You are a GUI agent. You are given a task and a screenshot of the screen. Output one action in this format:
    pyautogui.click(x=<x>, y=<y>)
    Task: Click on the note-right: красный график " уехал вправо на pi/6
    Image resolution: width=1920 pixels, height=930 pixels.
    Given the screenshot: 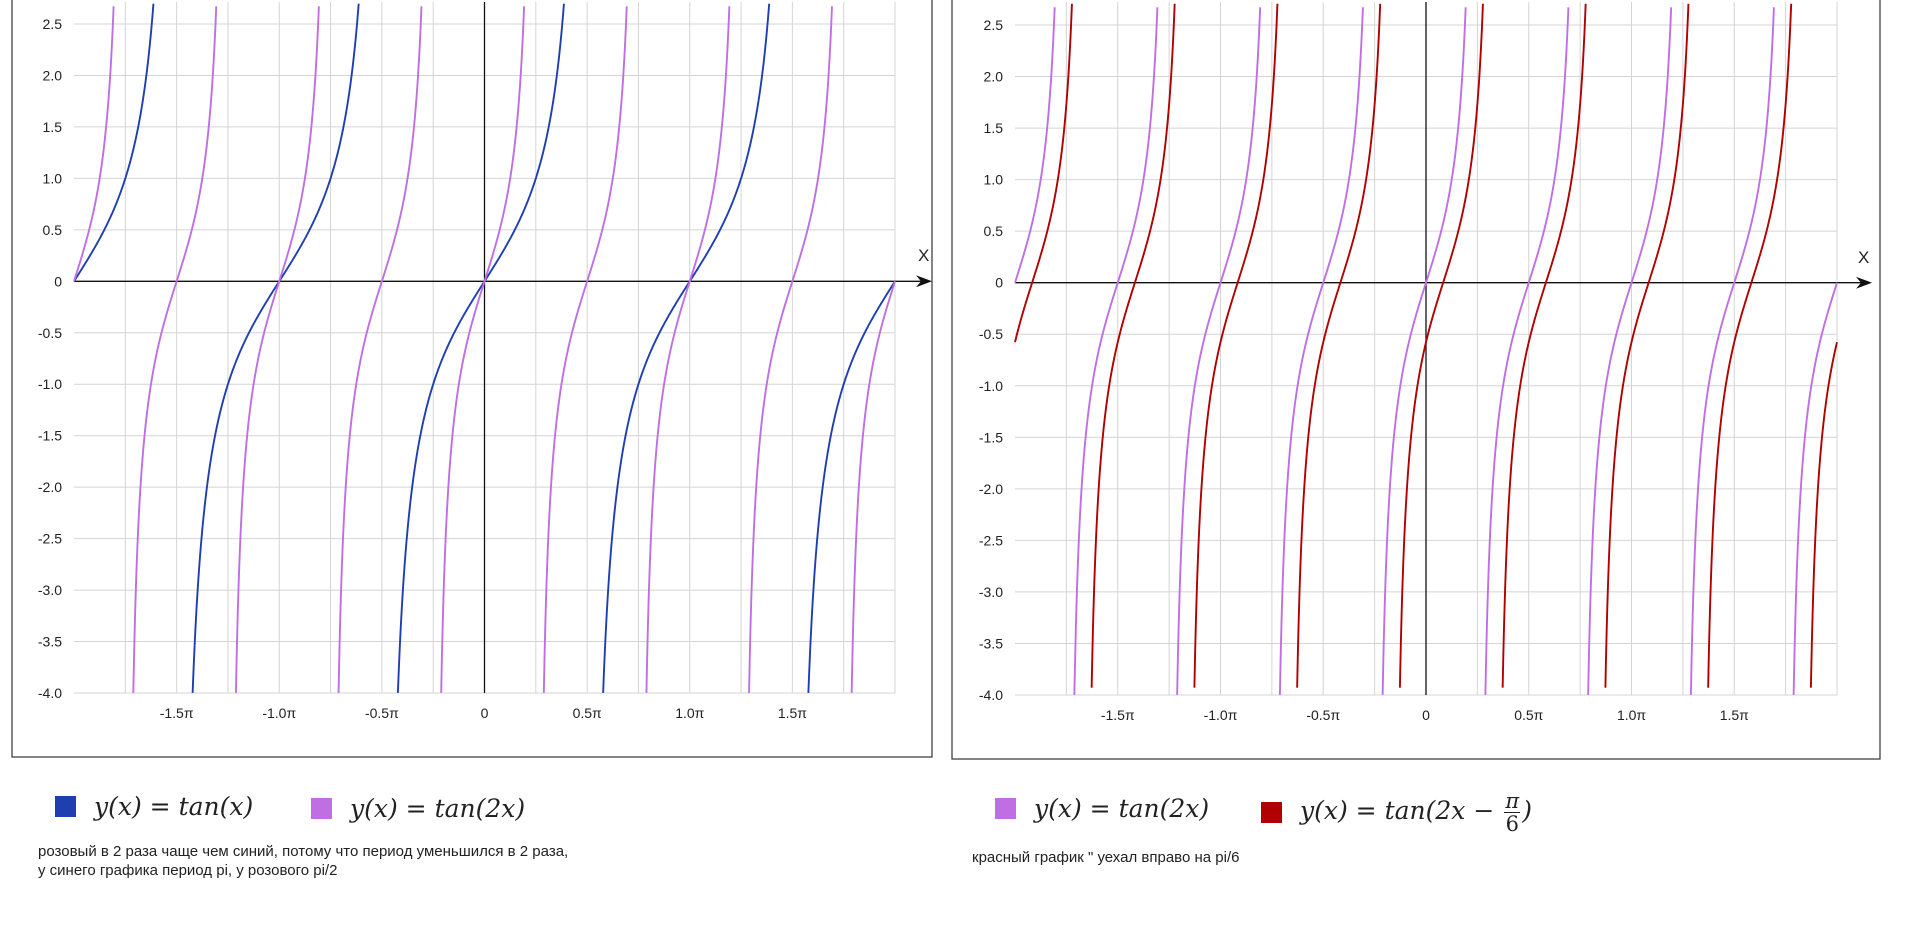 What is the action you would take?
    pyautogui.click(x=1106, y=857)
    